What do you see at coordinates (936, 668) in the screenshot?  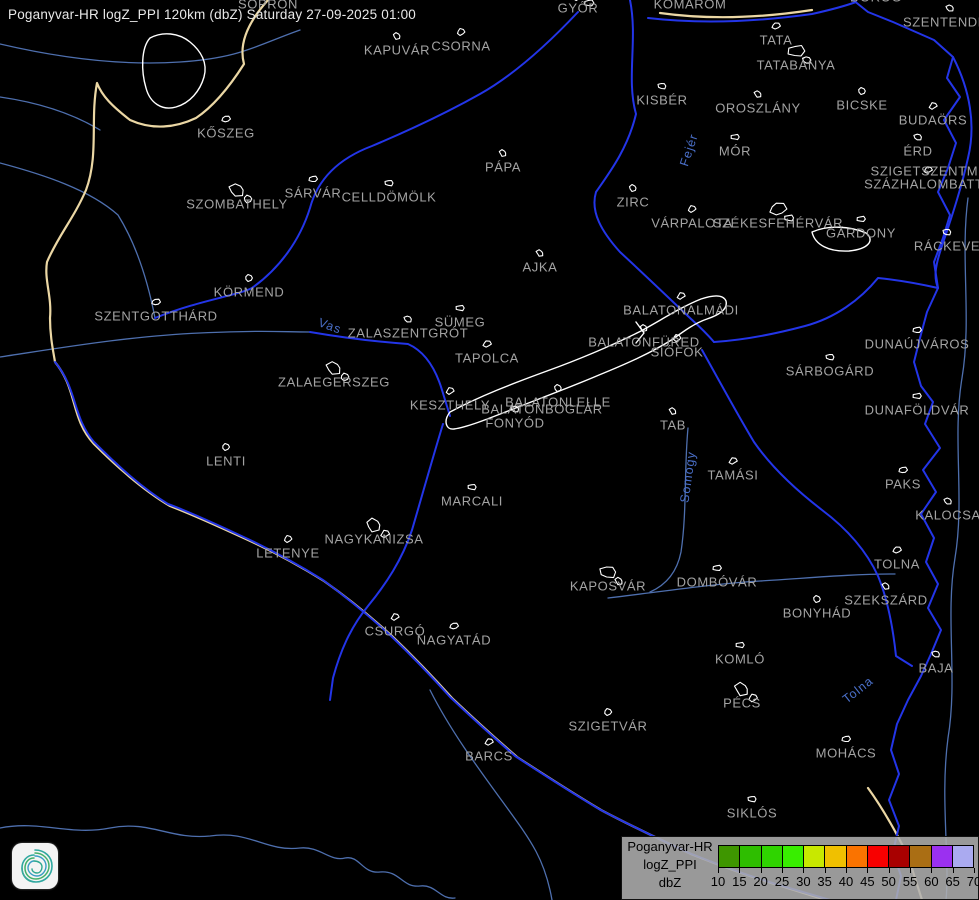 I see `city-label-baja: BAJA` at bounding box center [936, 668].